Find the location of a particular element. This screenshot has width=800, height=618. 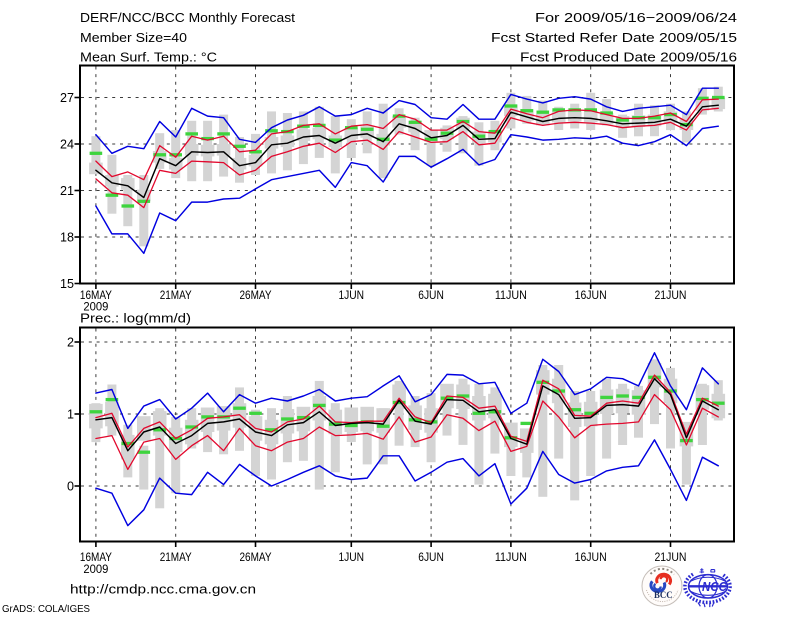

svg-text: BCC is located at coordinates (663, 595).